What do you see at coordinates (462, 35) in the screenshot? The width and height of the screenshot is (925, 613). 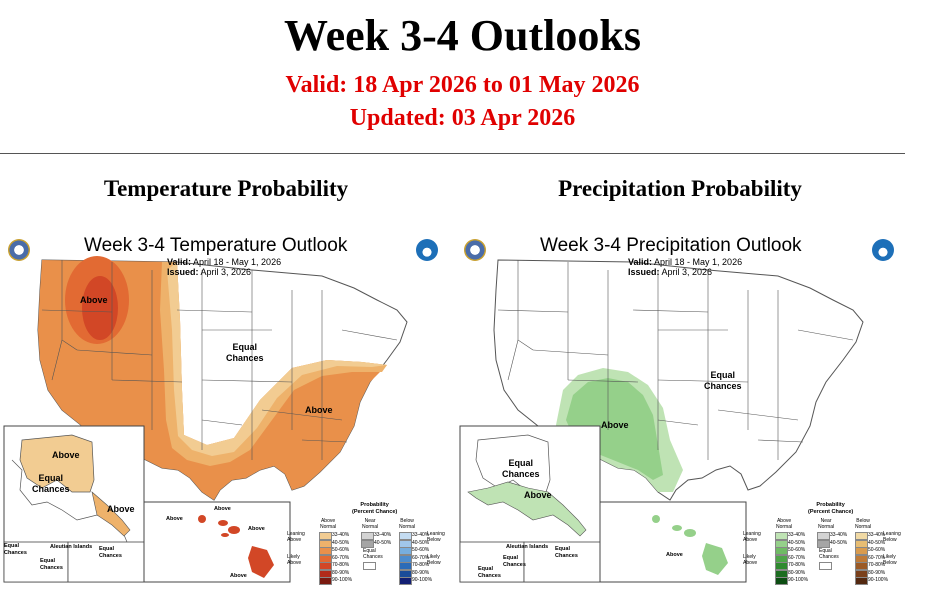 I see `page-title: Week 3-4 Outlooks` at bounding box center [462, 35].